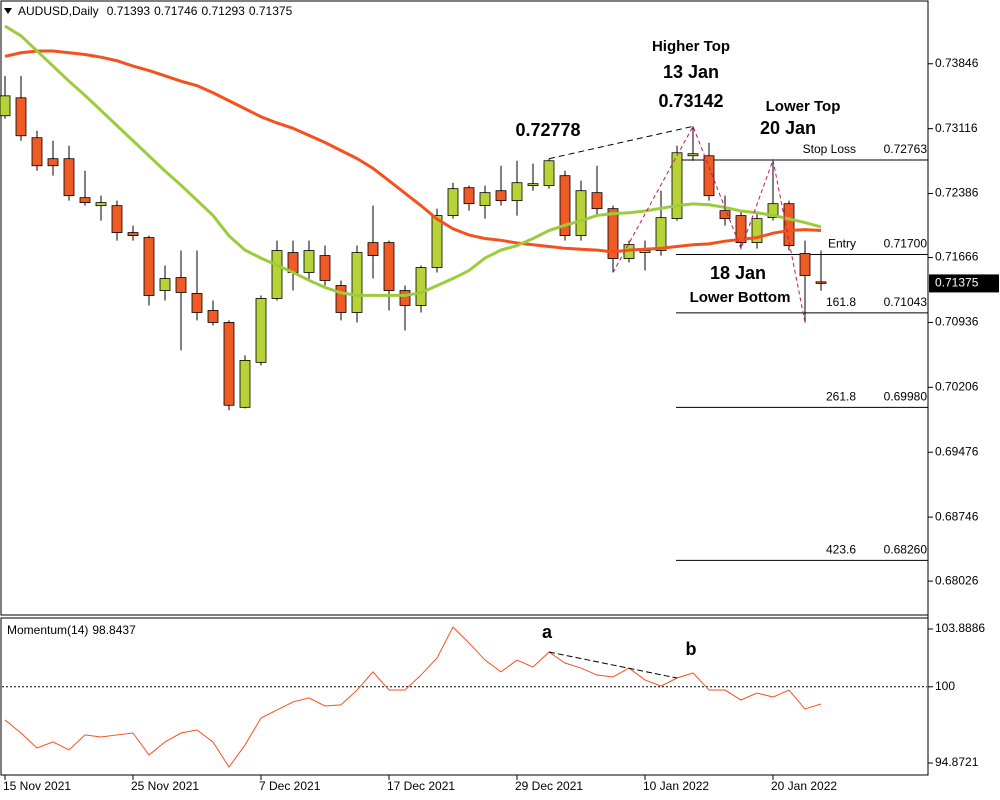 This screenshot has width=1000, height=800. Describe the element at coordinates (945, 686) in the screenshot. I see `y-tick-label: 100` at that location.